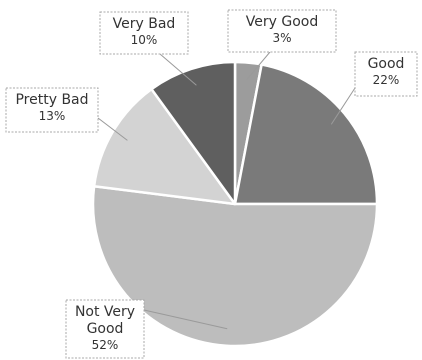 Image resolution: width=422 pixels, height=360 pixels. What do you see at coordinates (52, 116) in the screenshot?
I see `slice-percent: 13%` at bounding box center [52, 116].